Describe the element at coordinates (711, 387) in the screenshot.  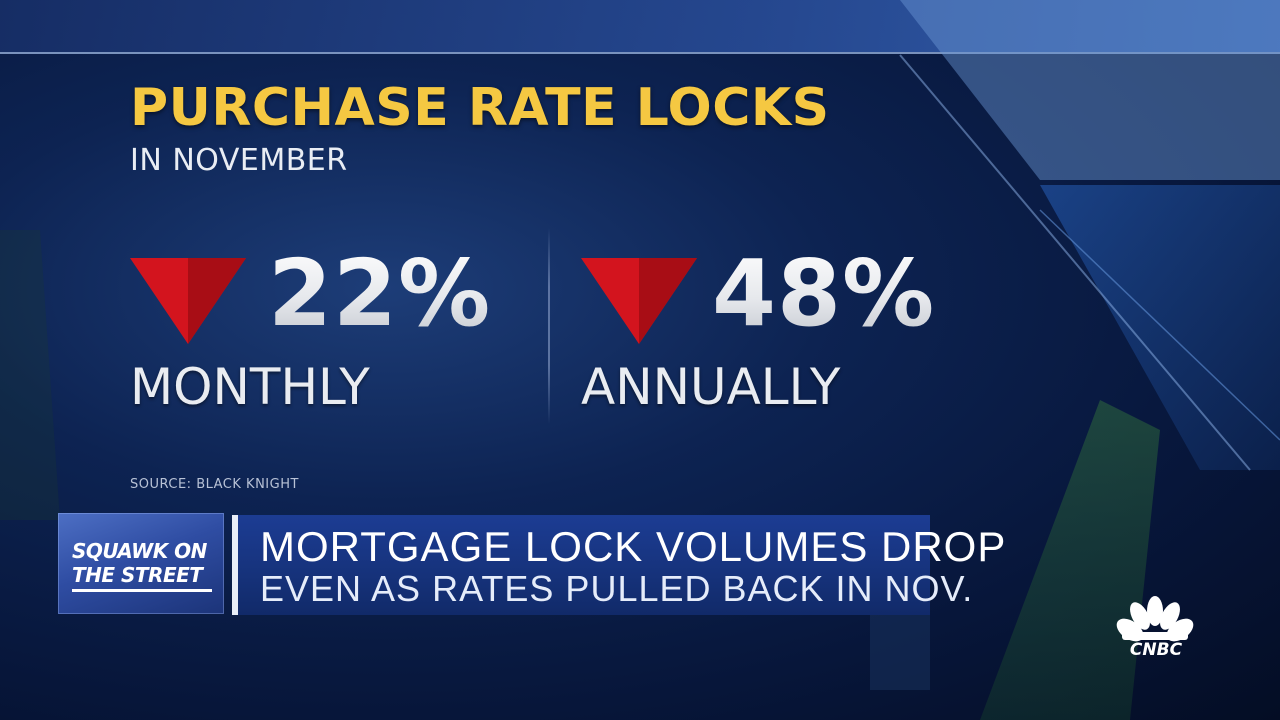
I see `annual-change-label: ANNUALLY` at that location.